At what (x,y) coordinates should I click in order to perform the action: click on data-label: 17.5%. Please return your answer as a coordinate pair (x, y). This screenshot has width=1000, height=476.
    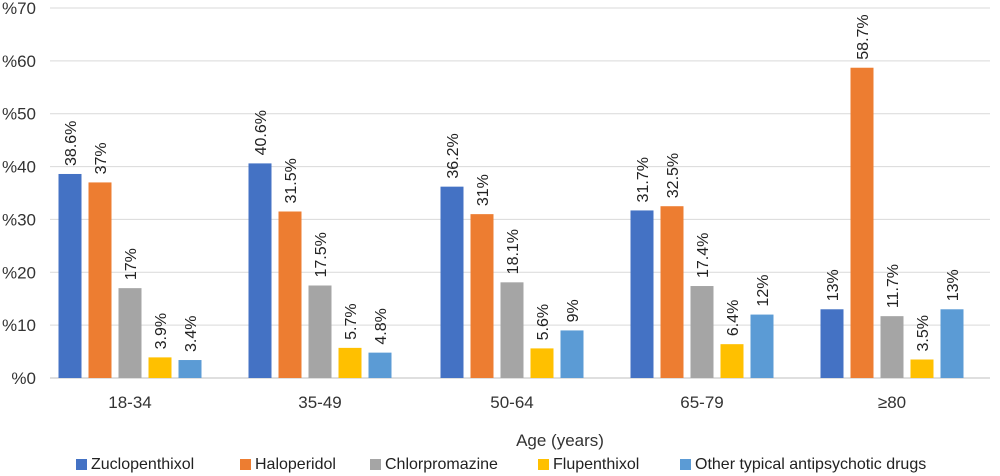
    Looking at the image, I should click on (321, 254).